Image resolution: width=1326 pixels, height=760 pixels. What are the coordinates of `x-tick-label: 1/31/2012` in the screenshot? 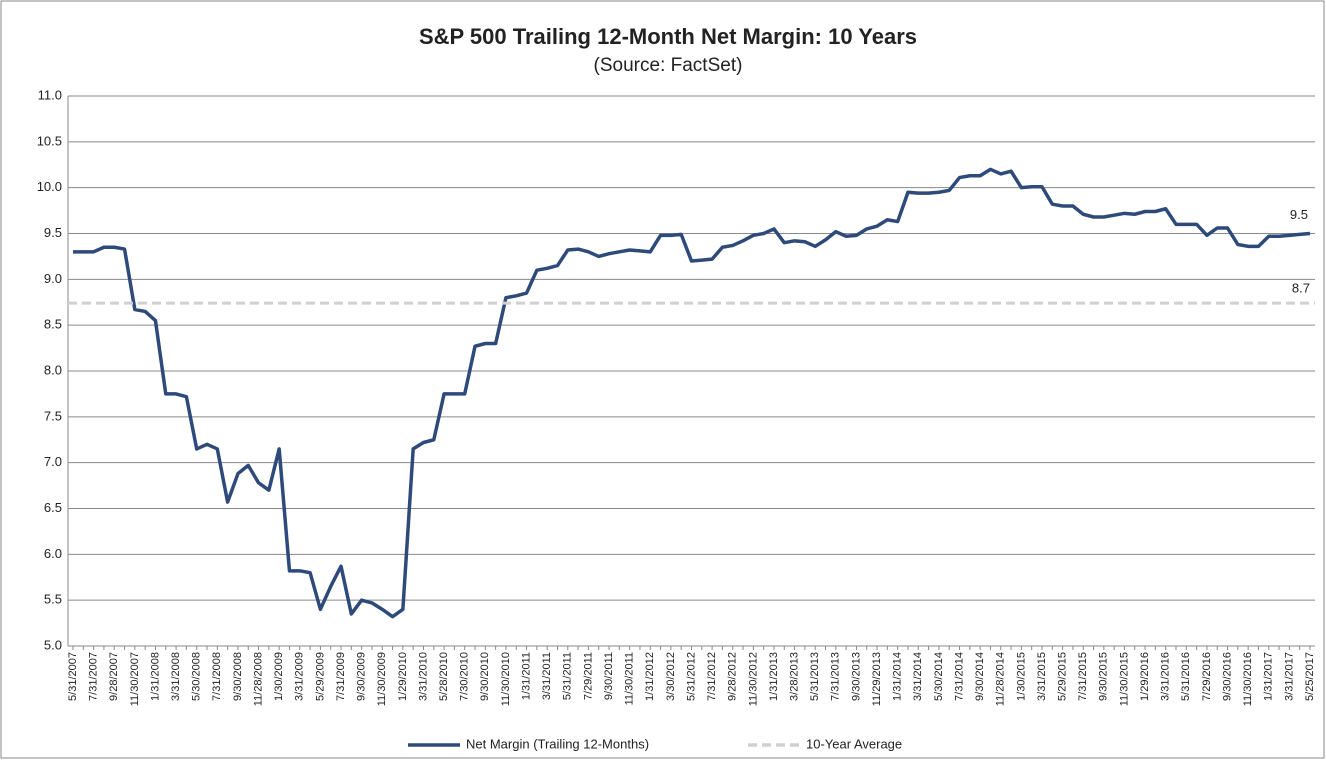 It's located at (650, 676).